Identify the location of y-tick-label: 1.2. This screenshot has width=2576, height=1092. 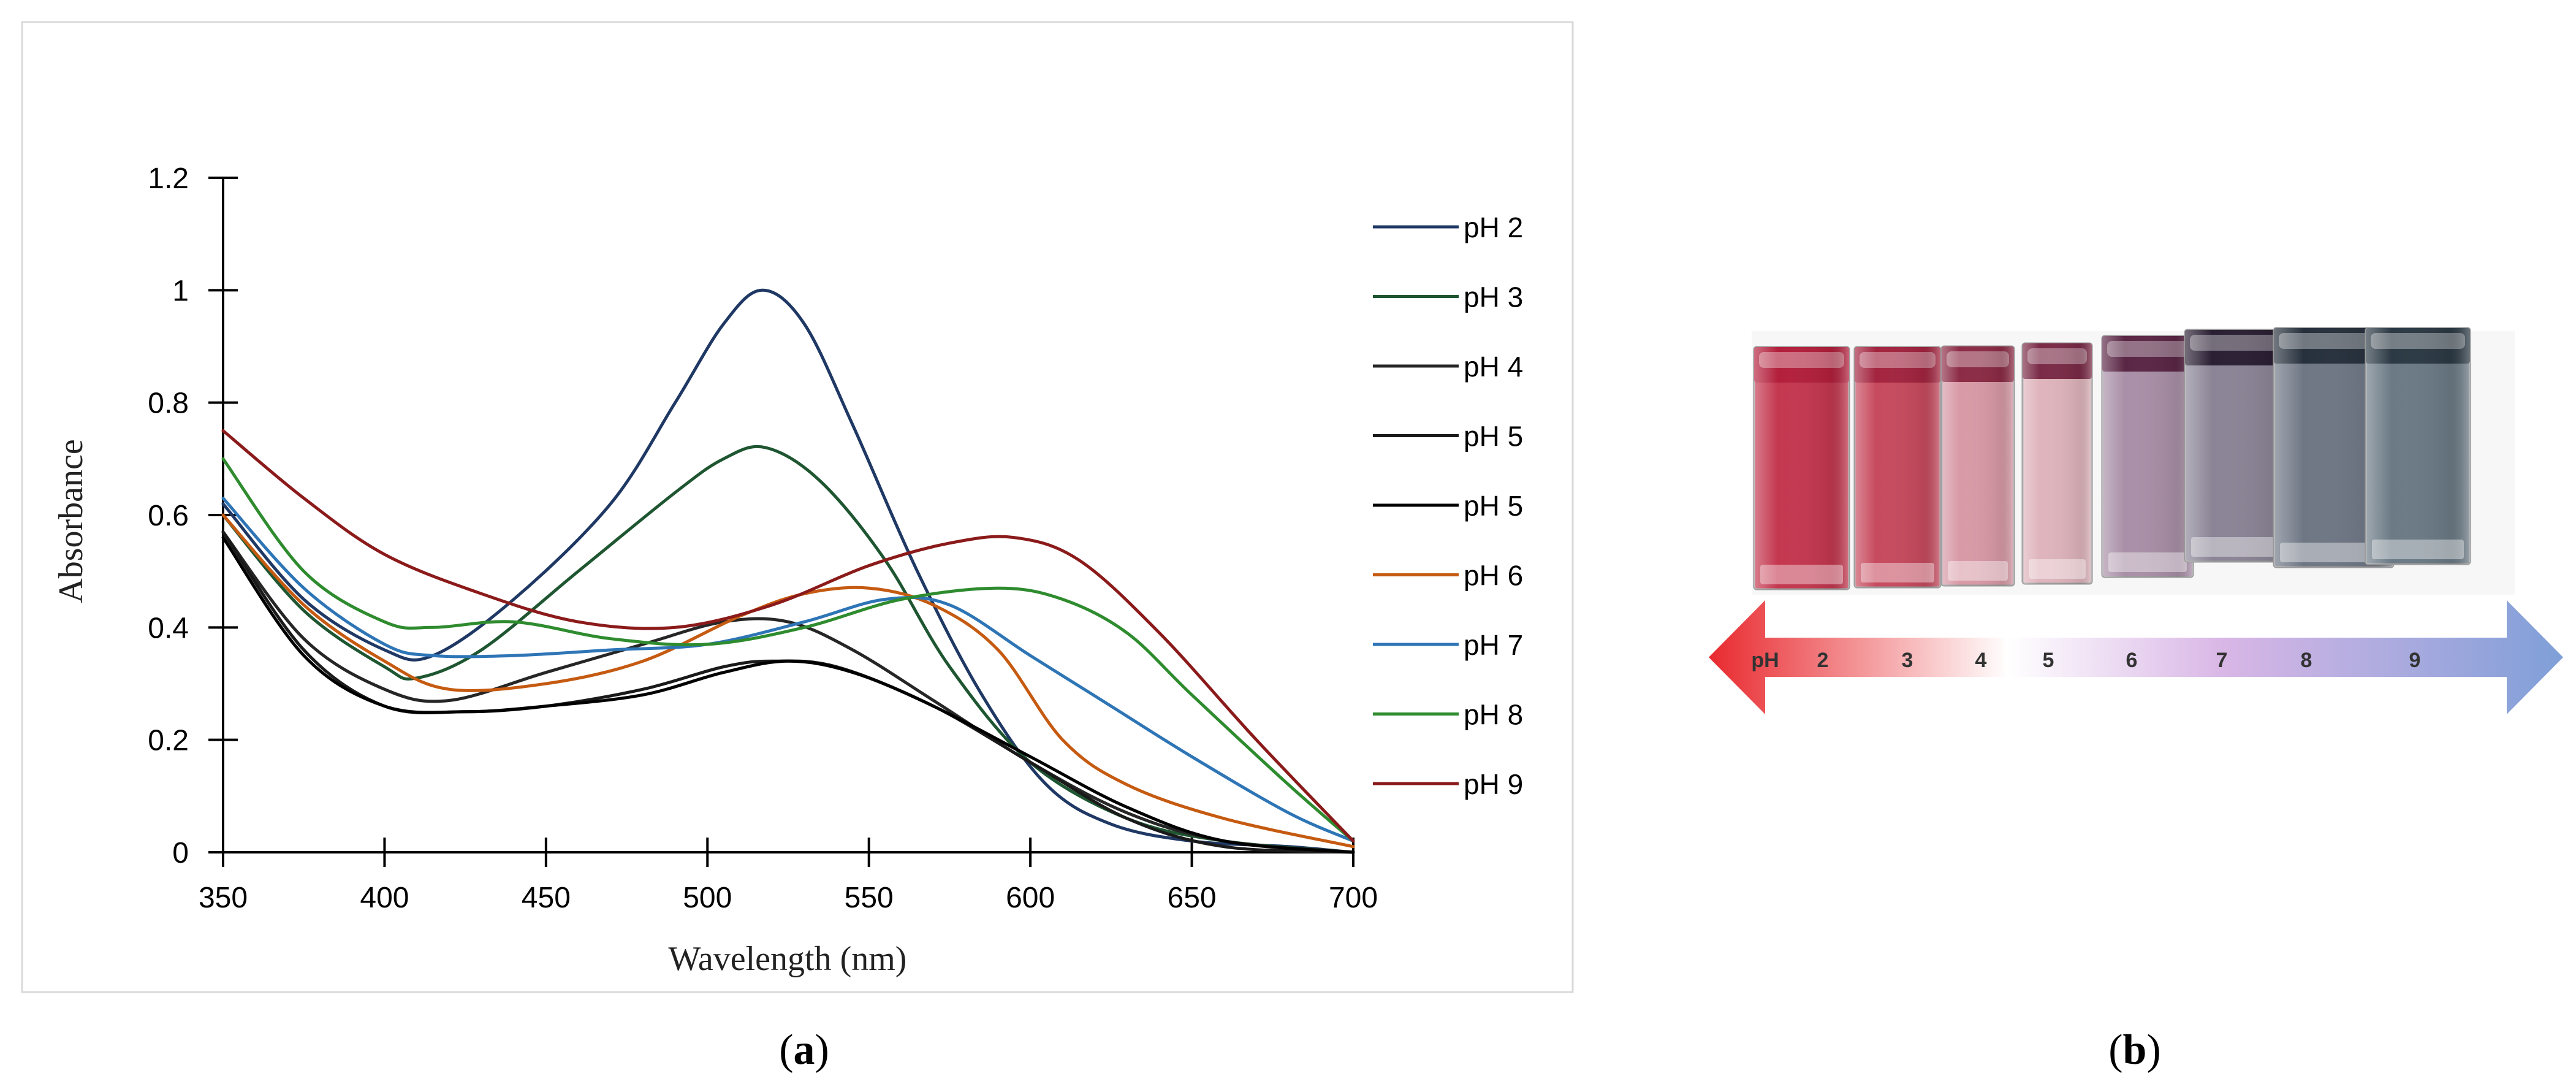
(168, 178).